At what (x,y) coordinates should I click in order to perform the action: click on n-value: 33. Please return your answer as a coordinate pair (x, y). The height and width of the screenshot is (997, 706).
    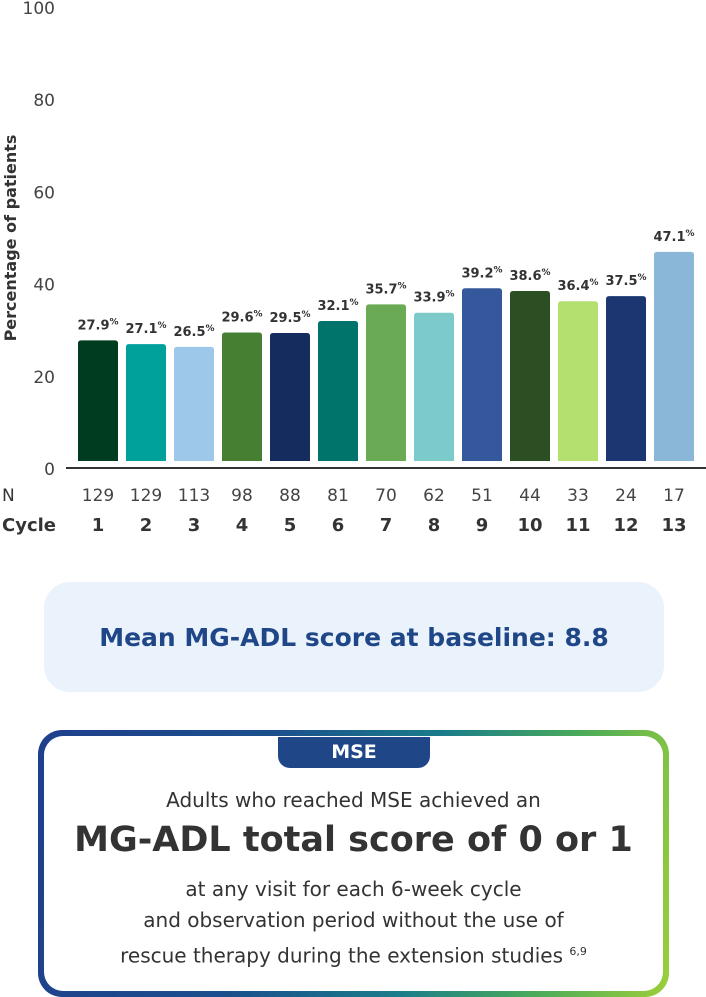
    Looking at the image, I should click on (578, 496).